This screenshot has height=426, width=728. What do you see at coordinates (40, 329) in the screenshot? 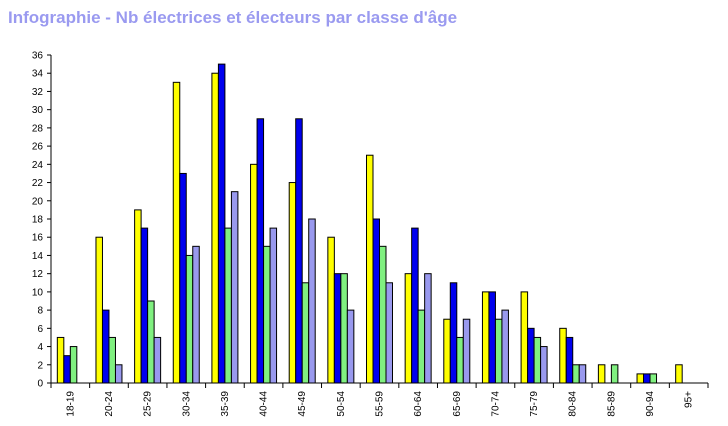
I see `y-tick-label: 6` at bounding box center [40, 329].